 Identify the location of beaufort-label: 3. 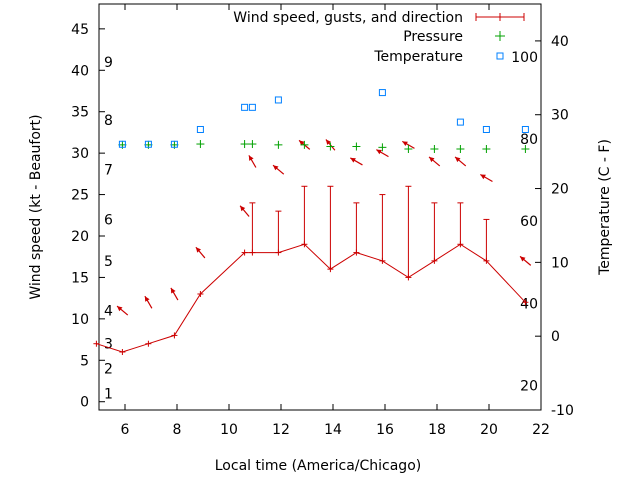
(108, 345).